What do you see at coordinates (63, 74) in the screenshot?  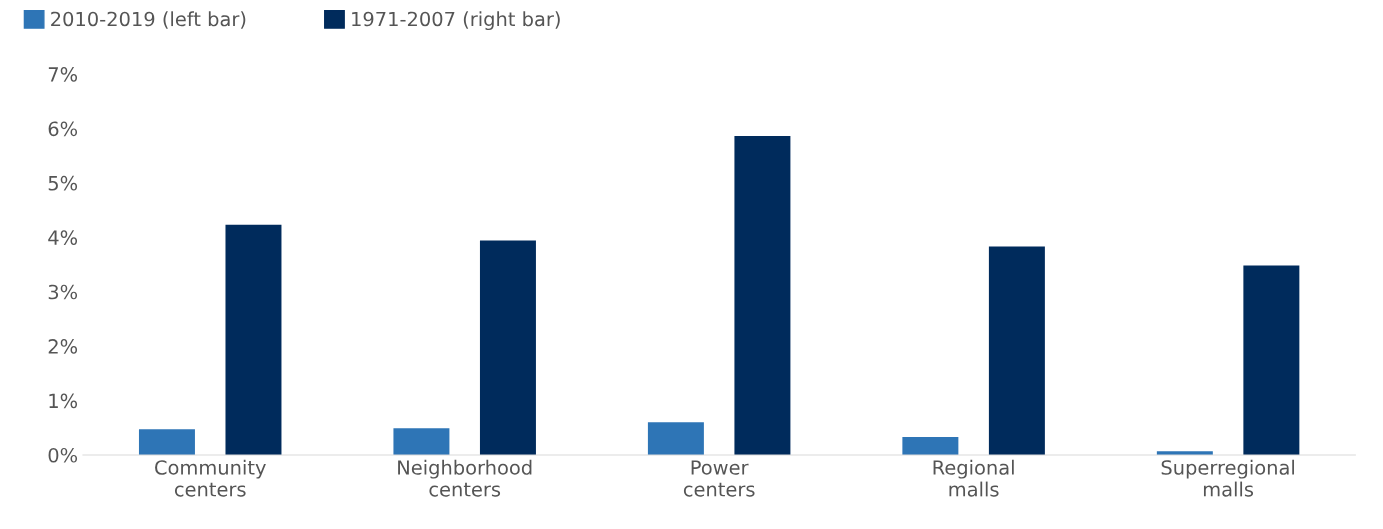 I see `y-tick-label: 7%` at bounding box center [63, 74].